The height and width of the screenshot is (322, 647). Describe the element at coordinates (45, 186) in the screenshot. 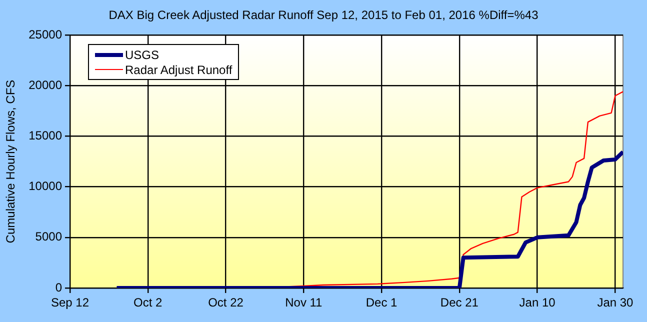

I see `y-tick-label: 10000` at that location.